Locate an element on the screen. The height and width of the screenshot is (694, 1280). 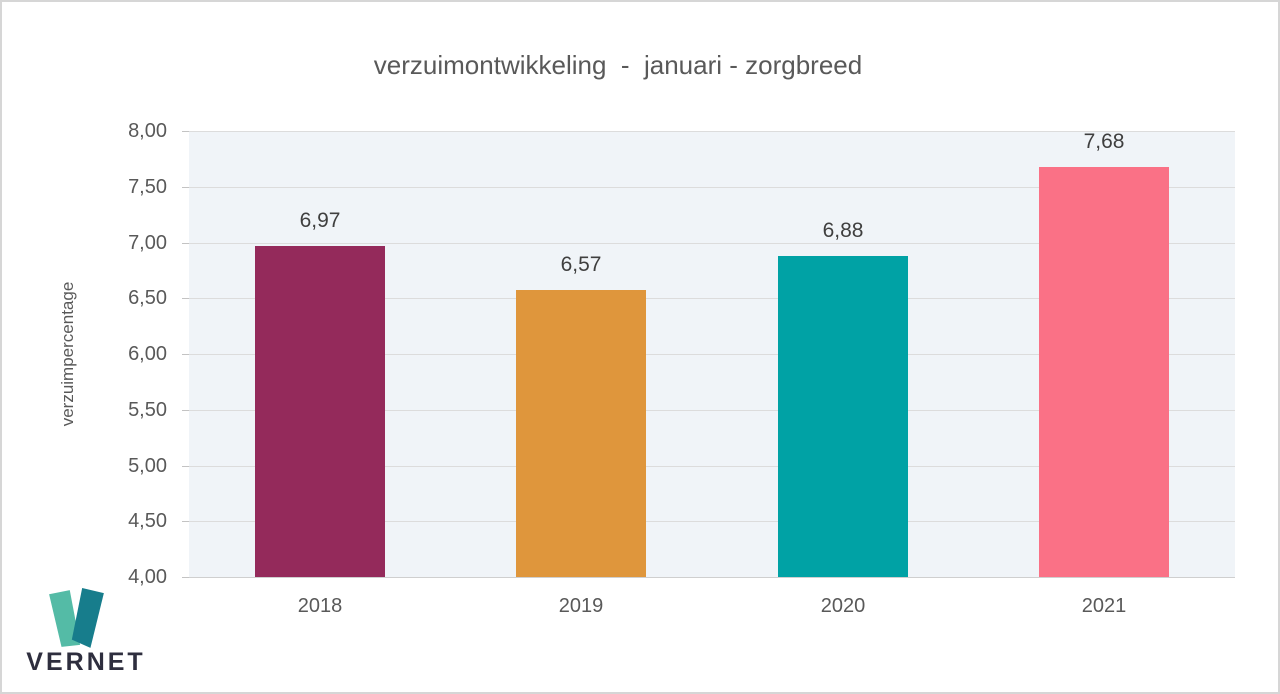
y-tick-label: 8,00 is located at coordinates (147, 131).